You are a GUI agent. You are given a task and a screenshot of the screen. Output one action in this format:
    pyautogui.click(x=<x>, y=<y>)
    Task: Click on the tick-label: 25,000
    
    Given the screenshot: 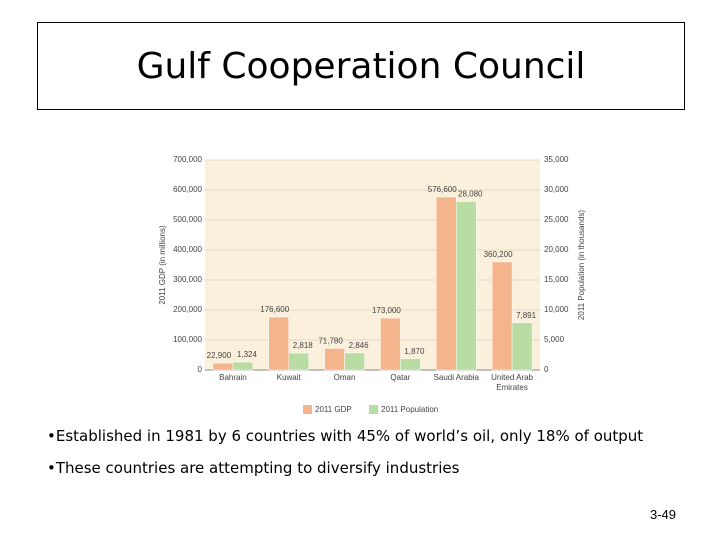 What is the action you would take?
    pyautogui.click(x=556, y=219)
    